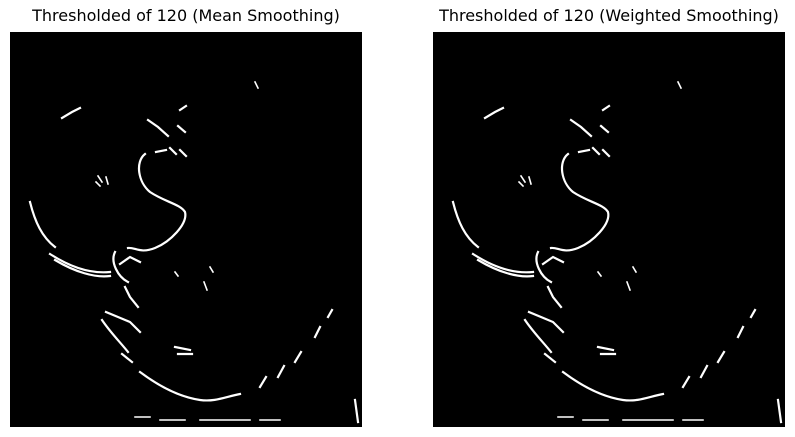 This screenshot has height=437, width=795. Describe the element at coordinates (609, 15) in the screenshot. I see `panel-title-weighted: Thresholded of 120 (Weighted Smoothing)` at that location.